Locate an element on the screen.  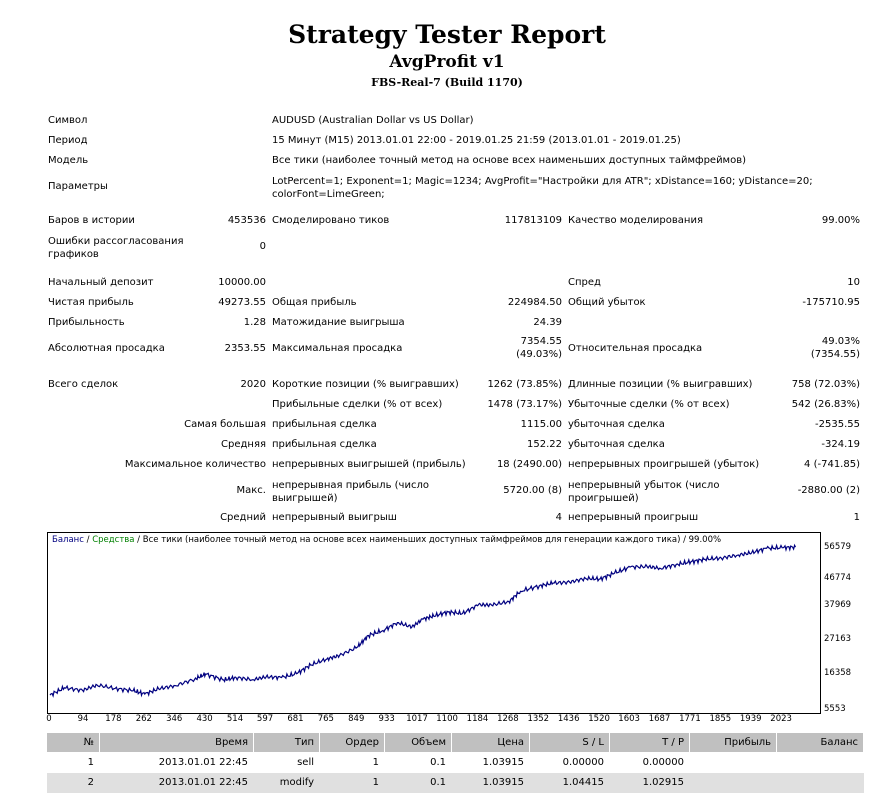
legend-balance: Баланс is located at coordinates (68, 540).